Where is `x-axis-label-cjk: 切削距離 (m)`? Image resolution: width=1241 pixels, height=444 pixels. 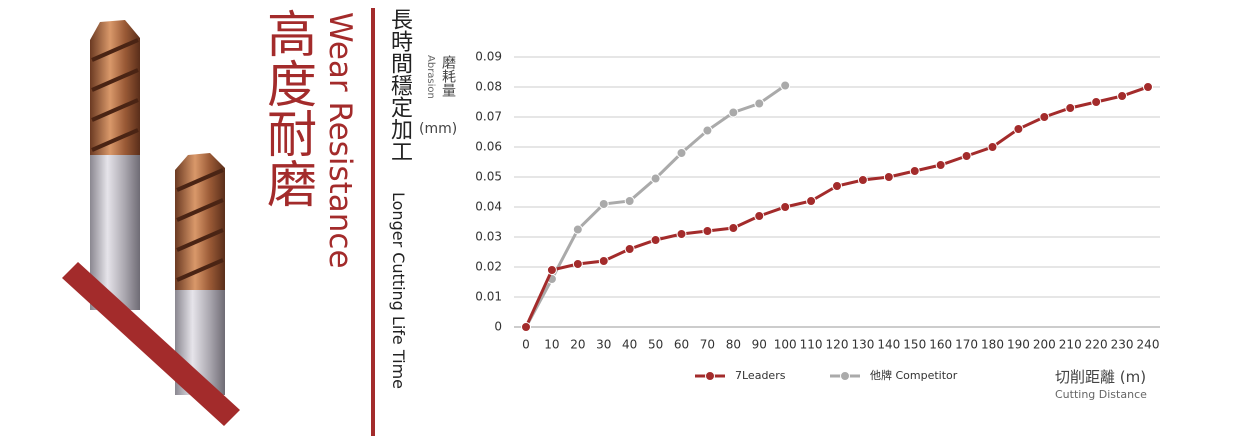 x-axis-label-cjk: 切削距離 (m) is located at coordinates (1101, 377).